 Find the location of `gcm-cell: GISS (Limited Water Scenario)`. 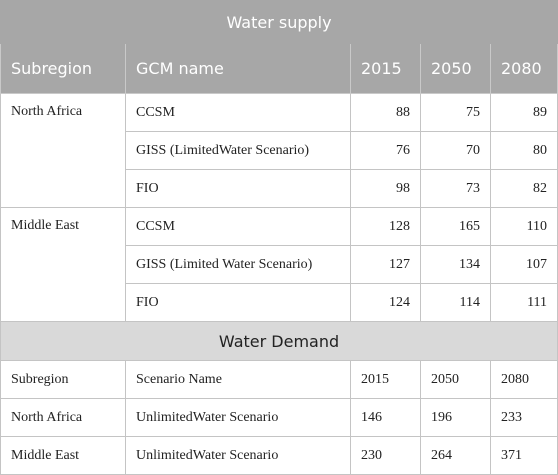

gcm-cell: GISS (Limited Water Scenario) is located at coordinates (238, 264).